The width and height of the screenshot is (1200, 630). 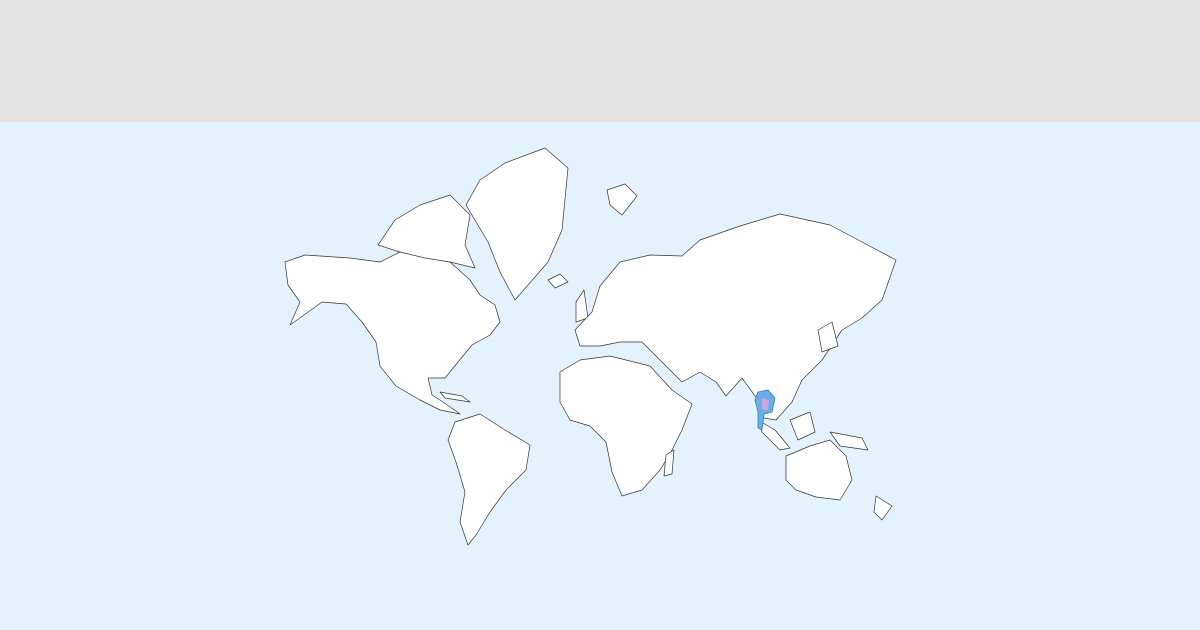 I want to click on south-america, so click(x=489, y=479).